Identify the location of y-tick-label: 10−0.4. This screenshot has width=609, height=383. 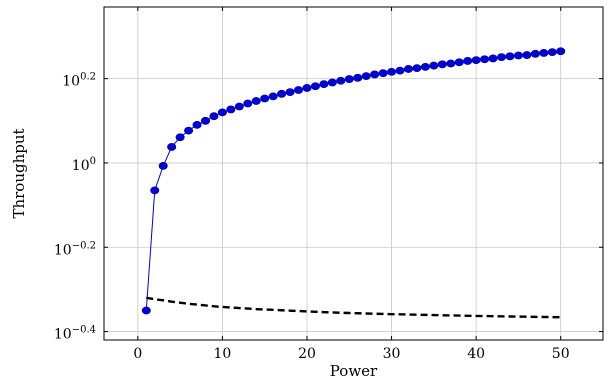
(75, 334).